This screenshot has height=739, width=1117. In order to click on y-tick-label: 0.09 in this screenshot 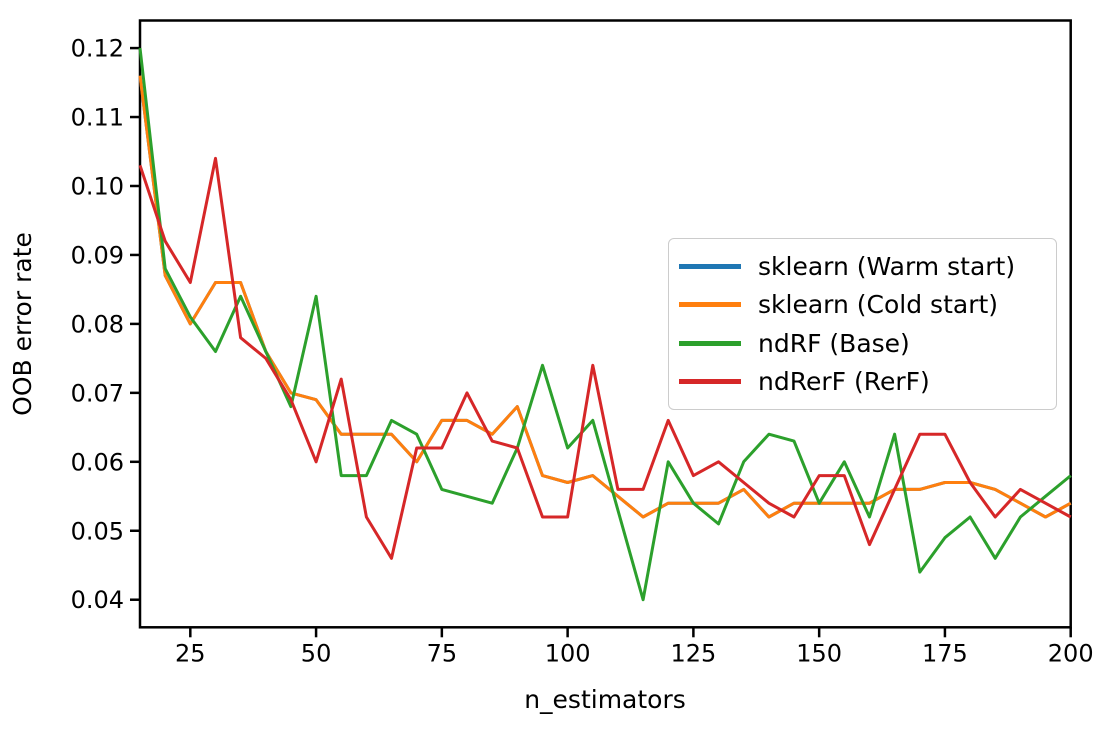, I will do `click(97, 255)`.